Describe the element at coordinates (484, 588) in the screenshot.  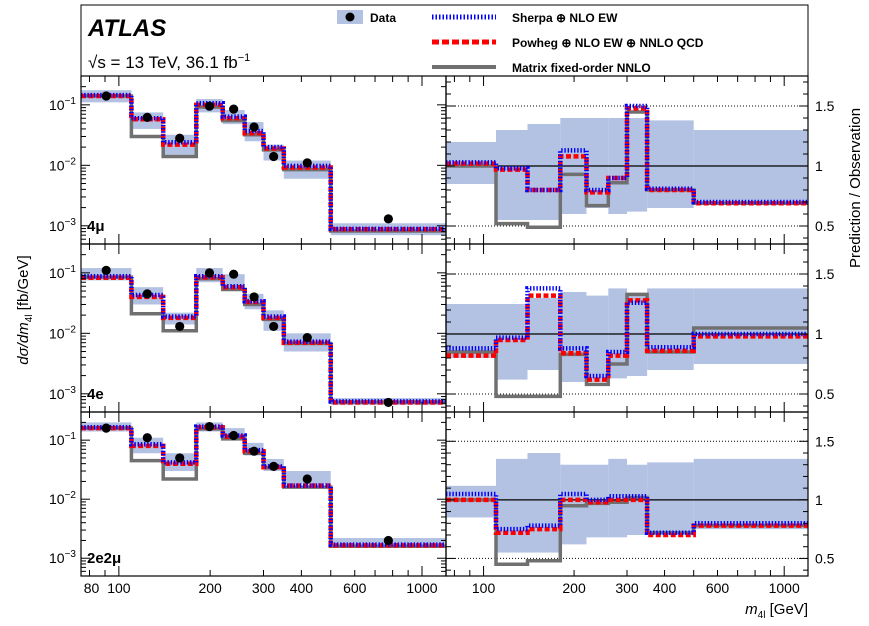
I see `x-tick-label-right: 100` at that location.